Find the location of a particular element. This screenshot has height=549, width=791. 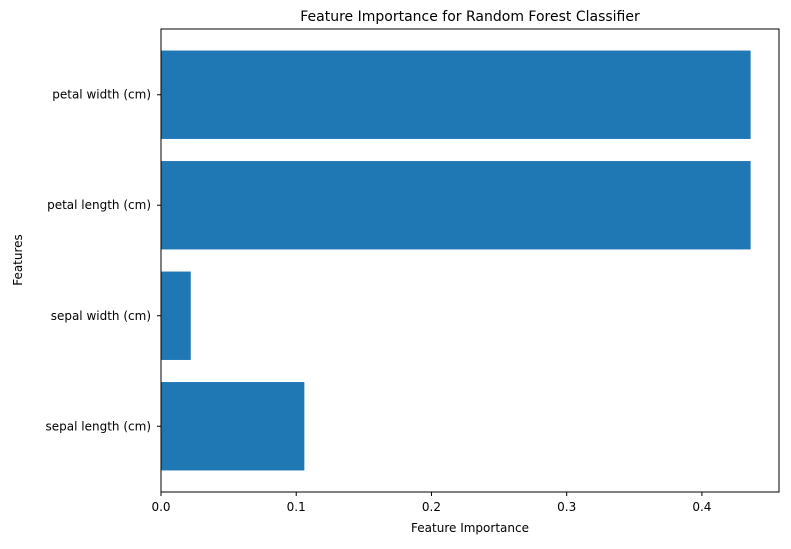

y-axis-label: Features is located at coordinates (18, 260).